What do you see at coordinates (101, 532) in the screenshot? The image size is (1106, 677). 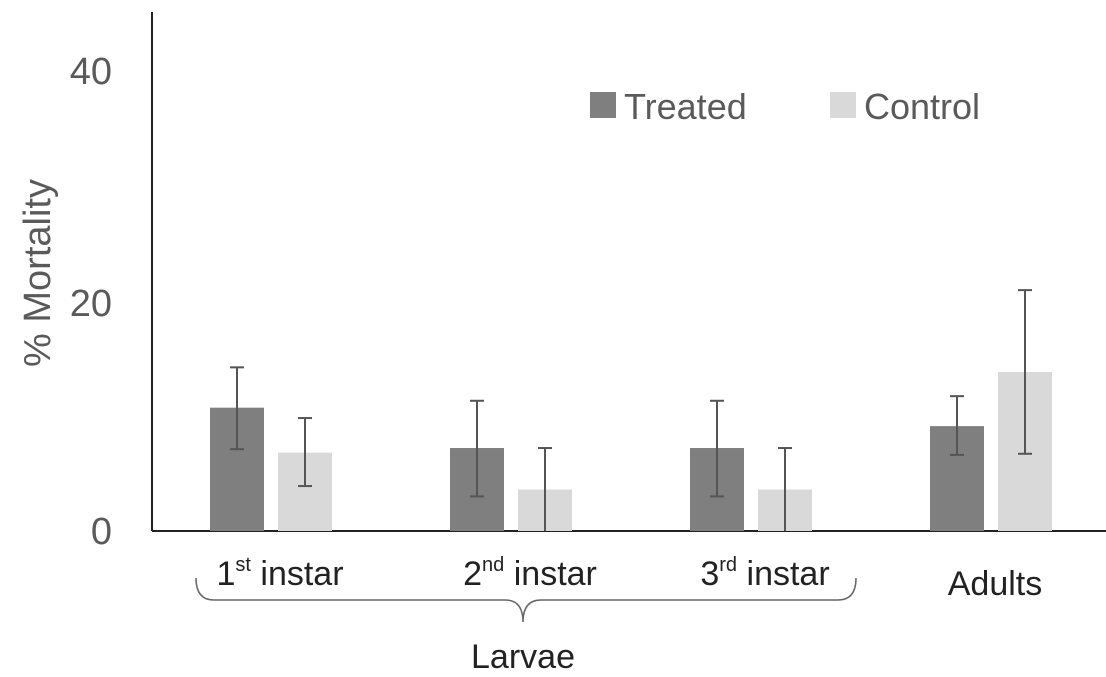 I see `y-tick-label-0: 0` at bounding box center [101, 532].